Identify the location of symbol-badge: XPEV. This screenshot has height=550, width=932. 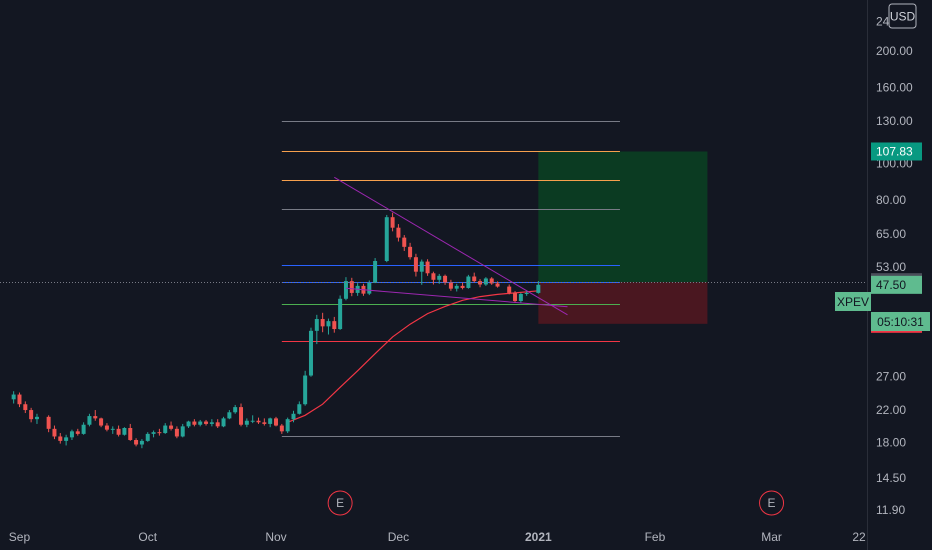
(853, 301).